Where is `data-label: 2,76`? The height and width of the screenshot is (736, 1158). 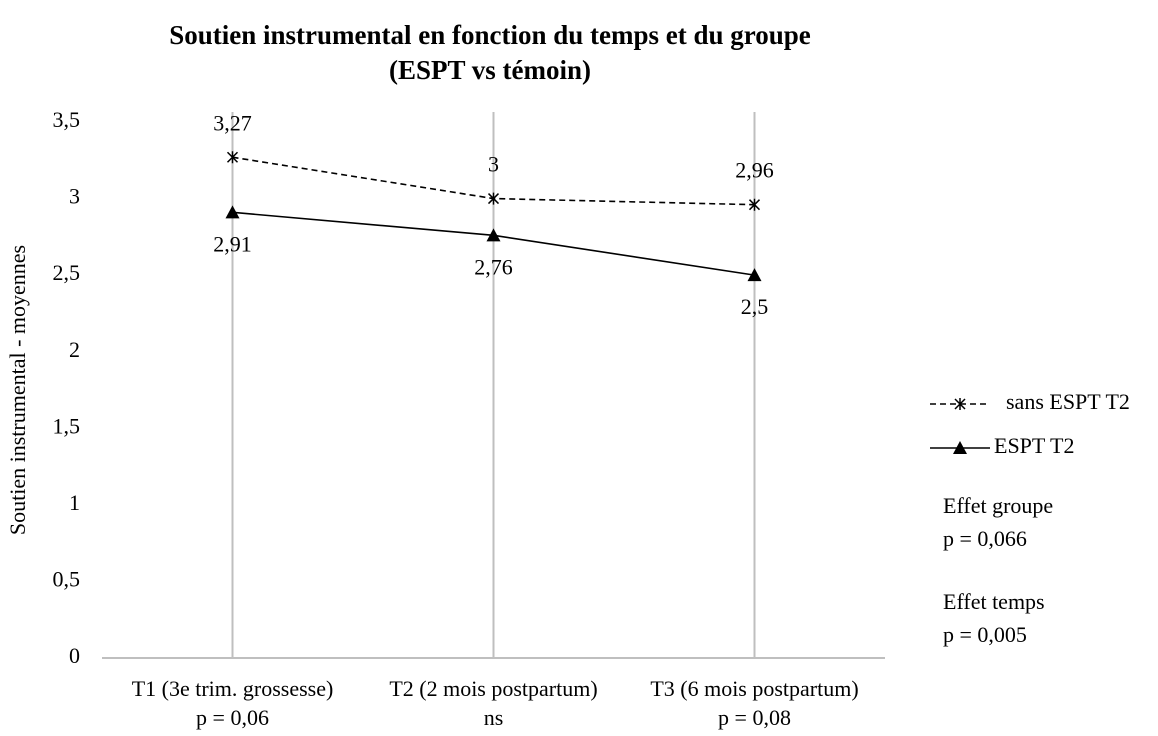 data-label: 2,76 is located at coordinates (493, 266).